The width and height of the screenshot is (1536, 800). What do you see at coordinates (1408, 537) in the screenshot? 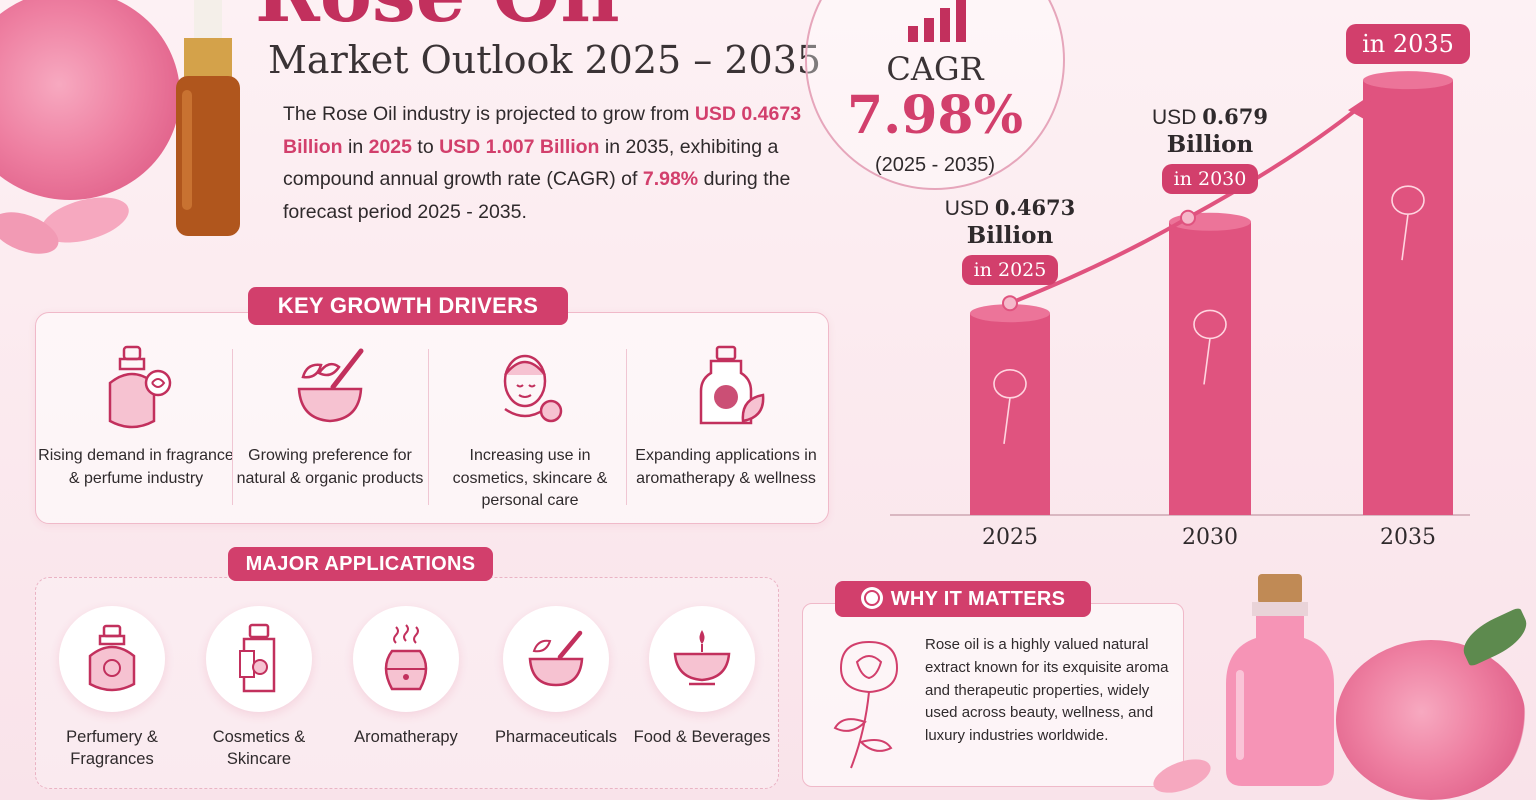
I see `x-axis-tick-label: 2035` at bounding box center [1408, 537].